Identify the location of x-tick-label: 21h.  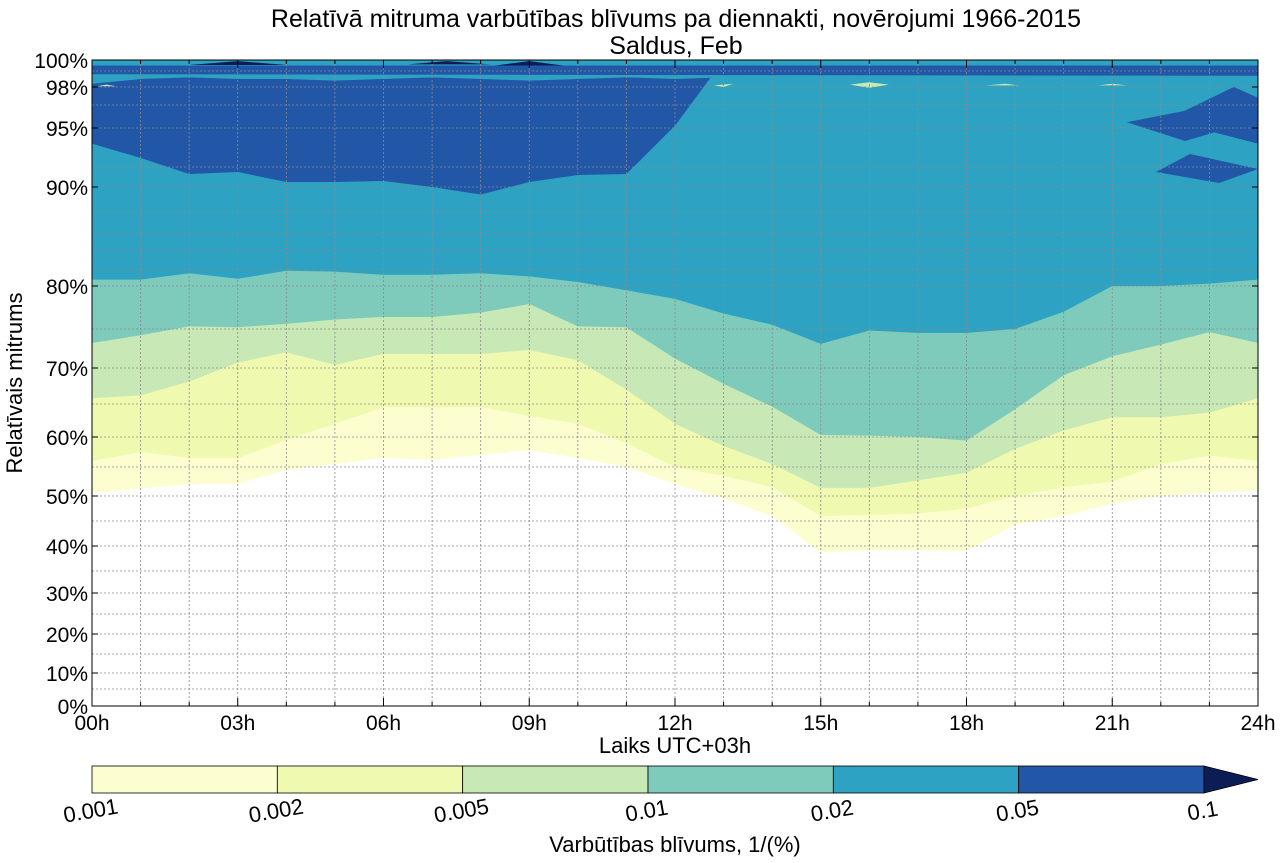
(1112, 723).